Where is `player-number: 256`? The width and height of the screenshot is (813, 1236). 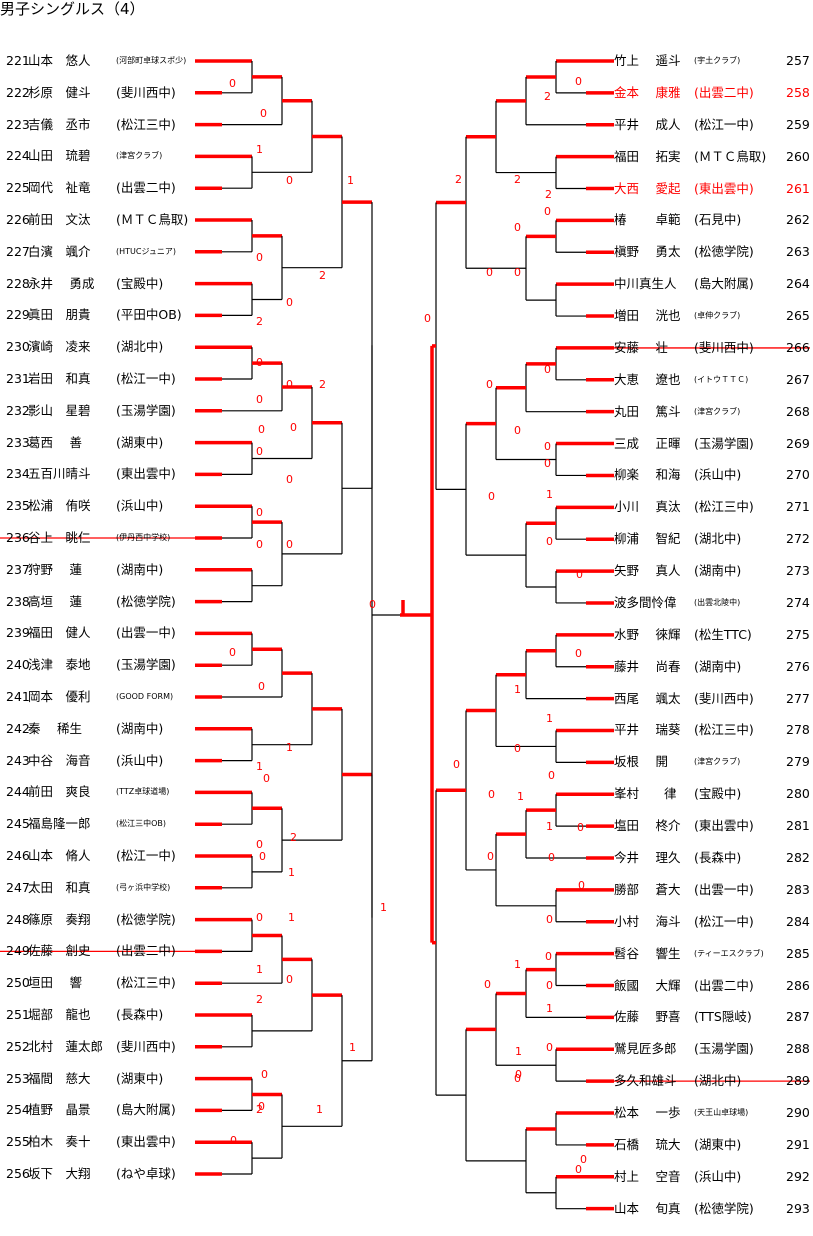 player-number: 256 is located at coordinates (18, 1173).